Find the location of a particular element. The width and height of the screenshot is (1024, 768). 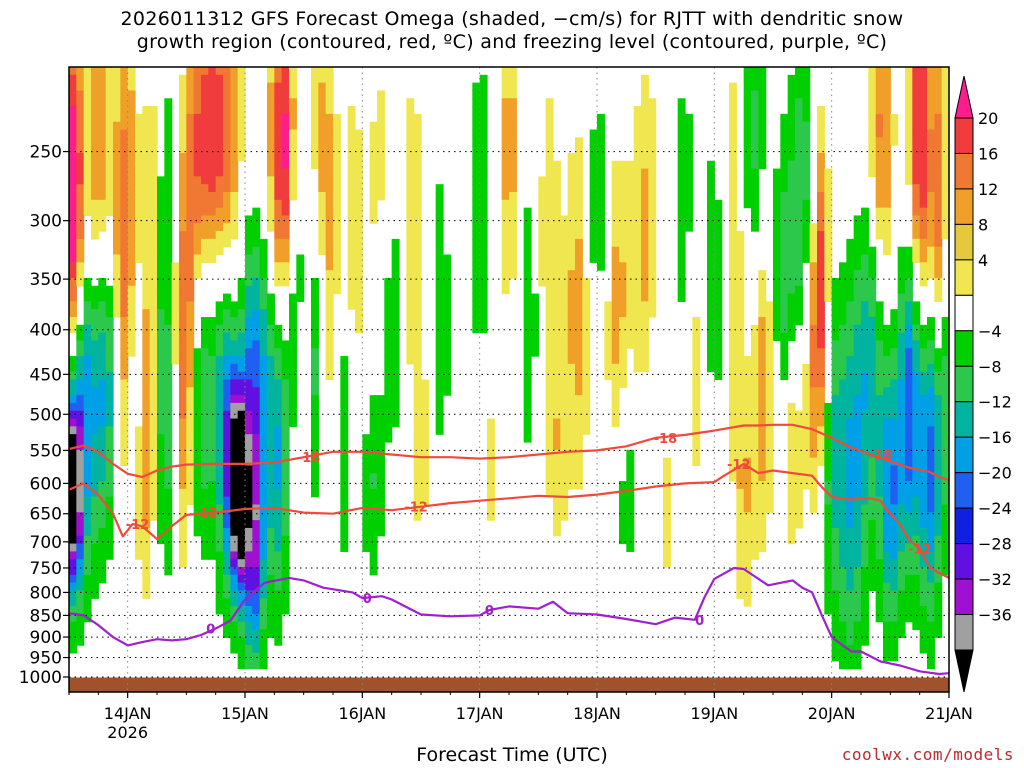

contour-label: 0 is located at coordinates (489, 611).